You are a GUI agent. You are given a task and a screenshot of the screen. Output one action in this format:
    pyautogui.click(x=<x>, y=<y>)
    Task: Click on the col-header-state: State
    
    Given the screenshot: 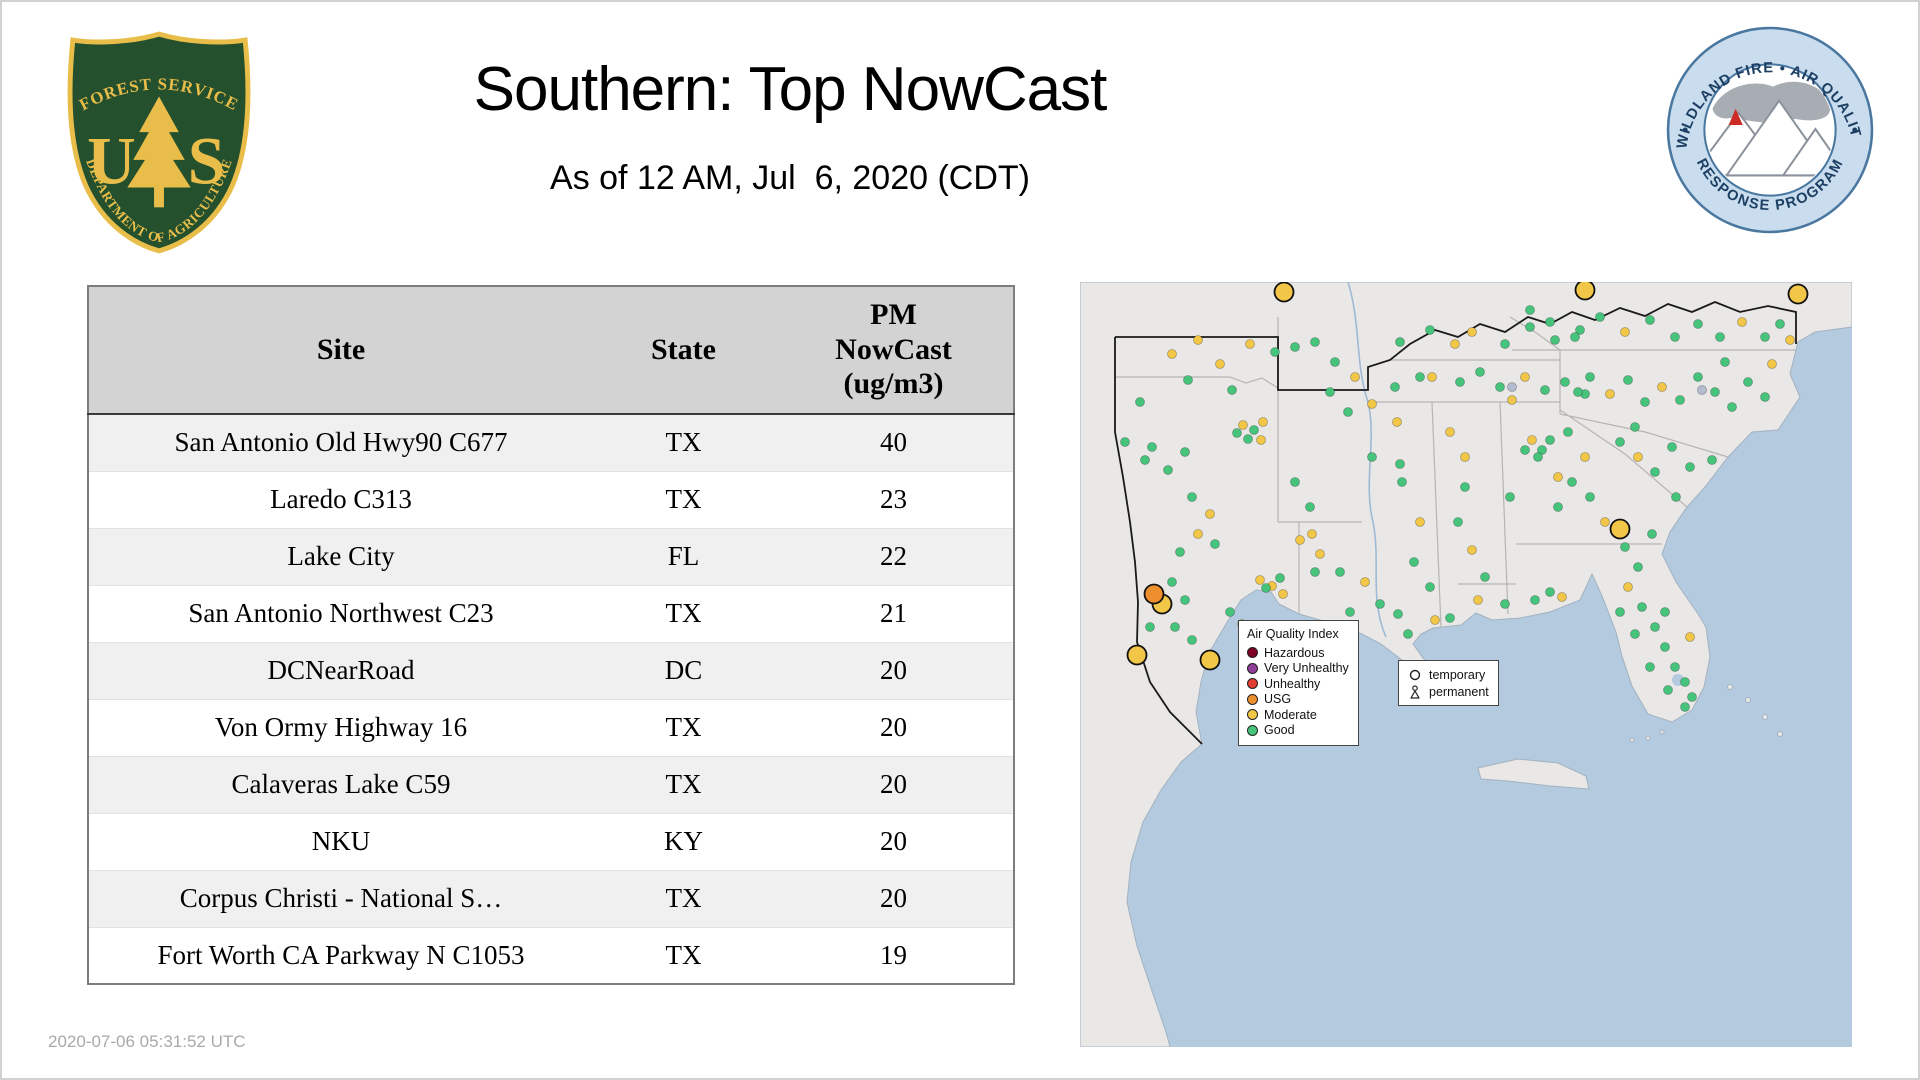 What is the action you would take?
    pyautogui.click(x=683, y=350)
    